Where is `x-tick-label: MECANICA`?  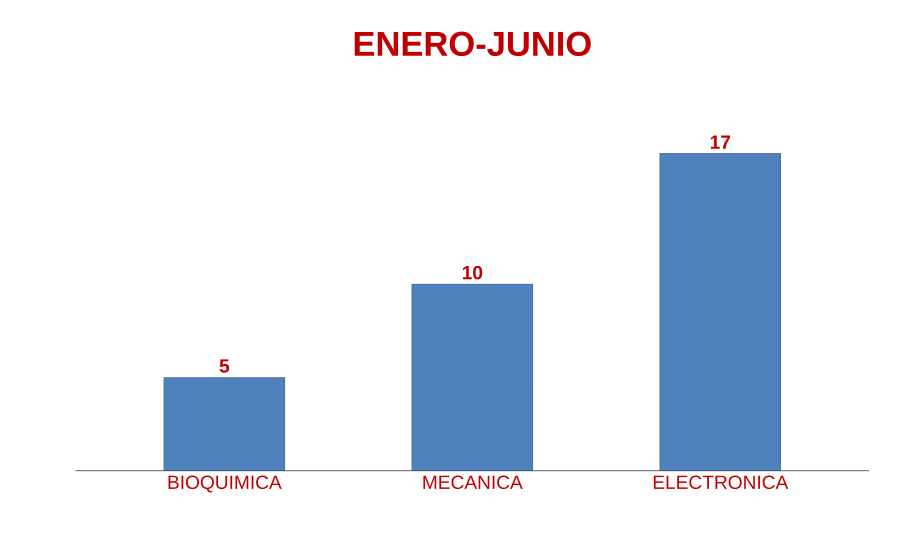 x-tick-label: MECANICA is located at coordinates (473, 483).